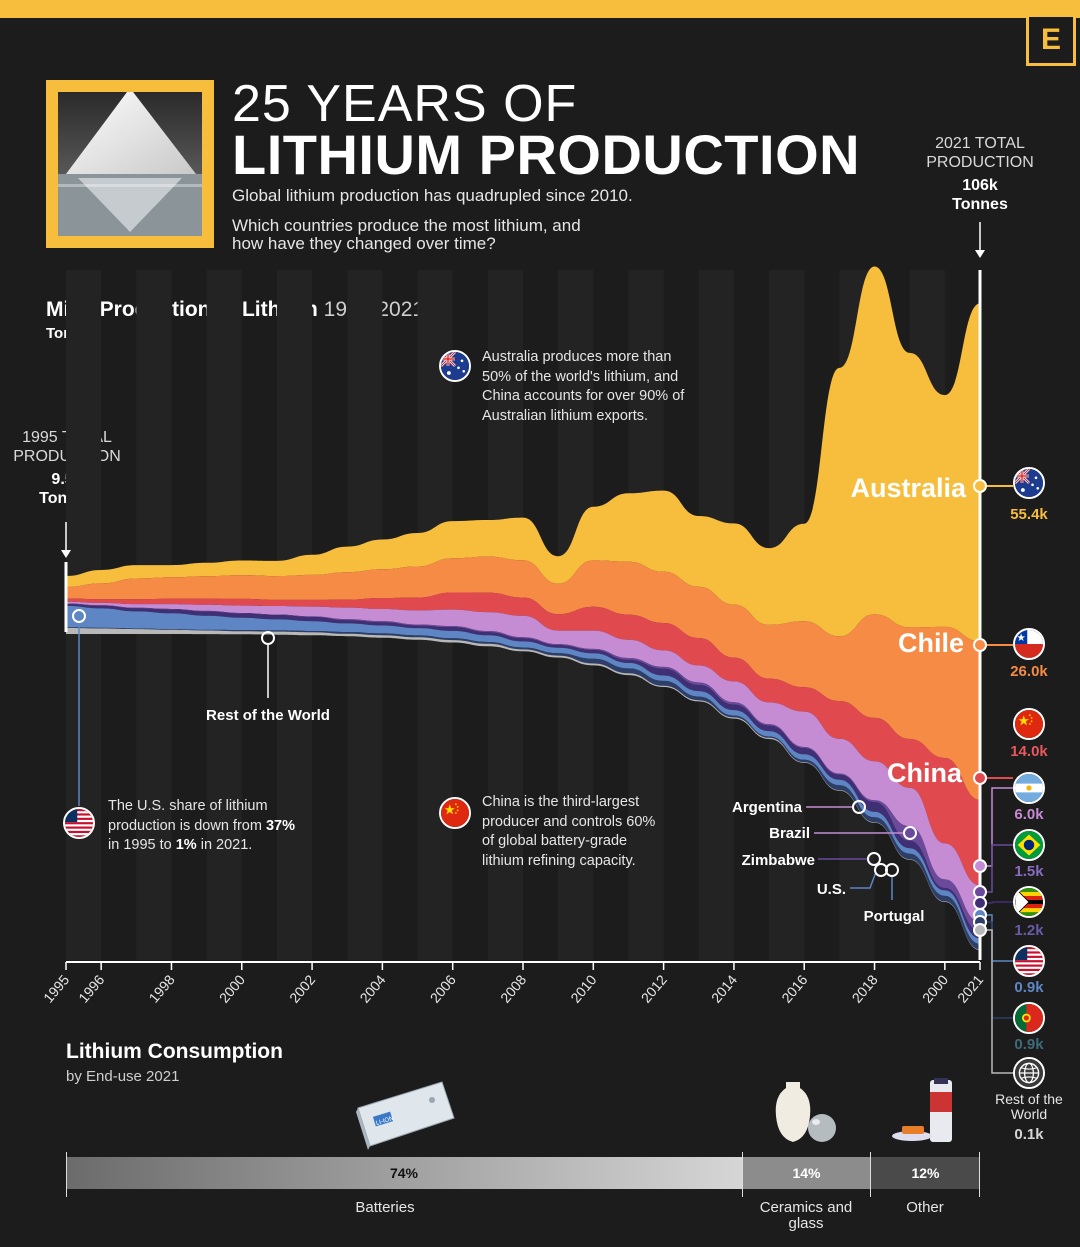 The height and width of the screenshot is (1247, 1080). What do you see at coordinates (1029, 814) in the screenshot?
I see `argentina-end-value: 6.0k` at bounding box center [1029, 814].